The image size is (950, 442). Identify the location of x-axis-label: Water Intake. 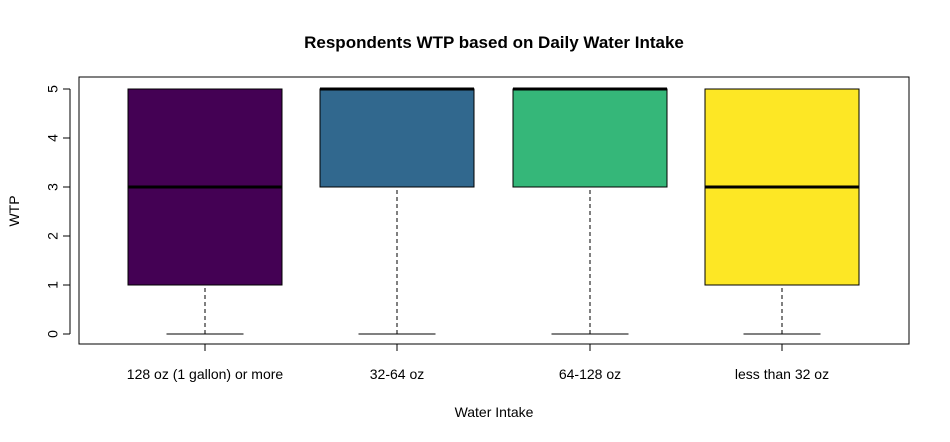
(494, 412).